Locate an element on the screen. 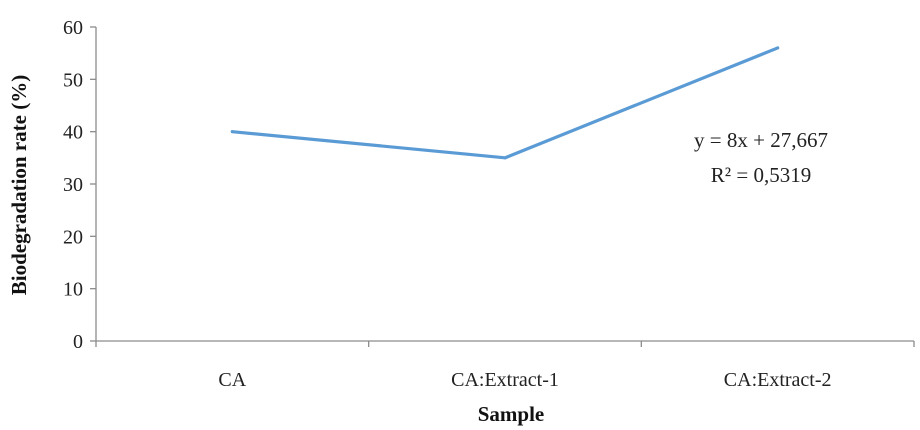 The width and height of the screenshot is (920, 430). x-tick-label: CA:Extract-1 is located at coordinates (505, 380).